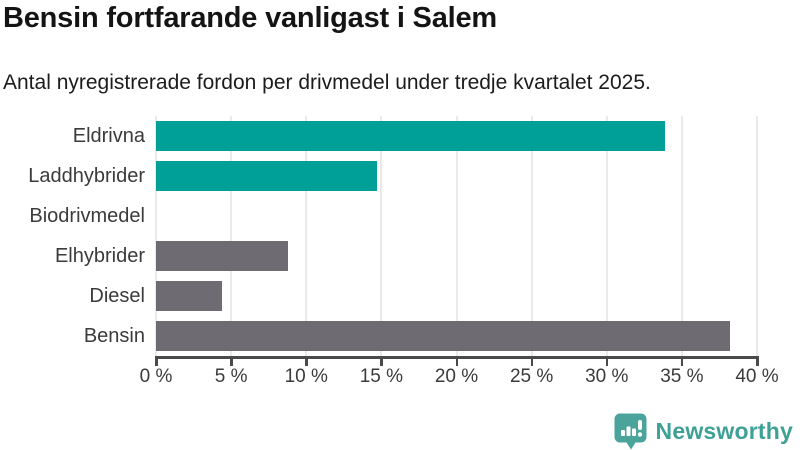 The image size is (800, 450). I want to click on x-tick-label-10: 10 %, so click(306, 376).